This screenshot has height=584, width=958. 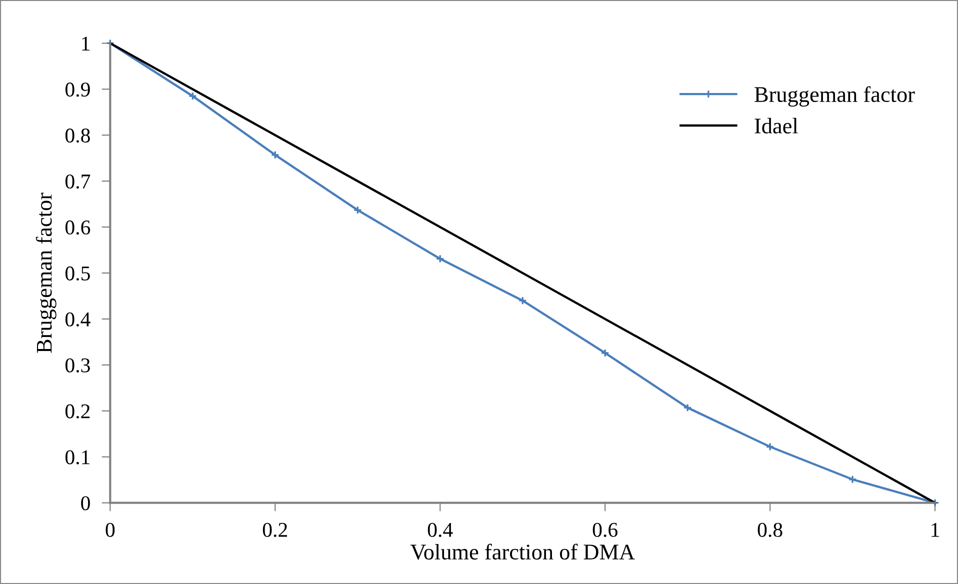 I want to click on legend-label: Idael, so click(x=776, y=126).